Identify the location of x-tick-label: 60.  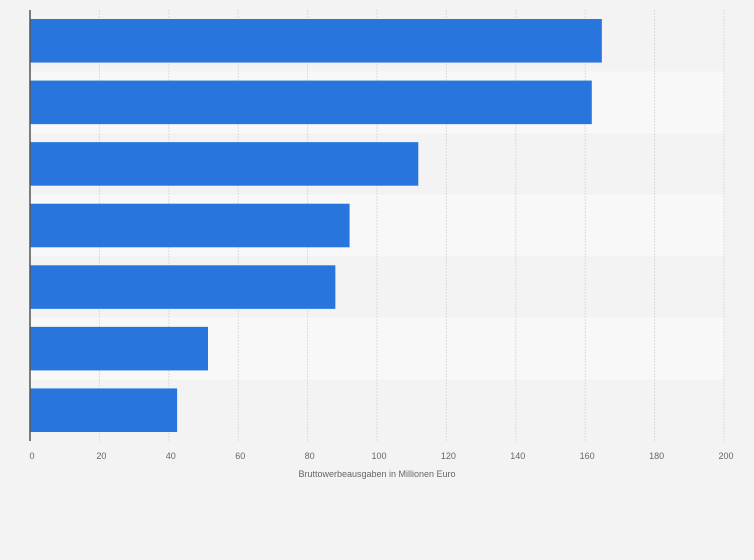
(240, 456).